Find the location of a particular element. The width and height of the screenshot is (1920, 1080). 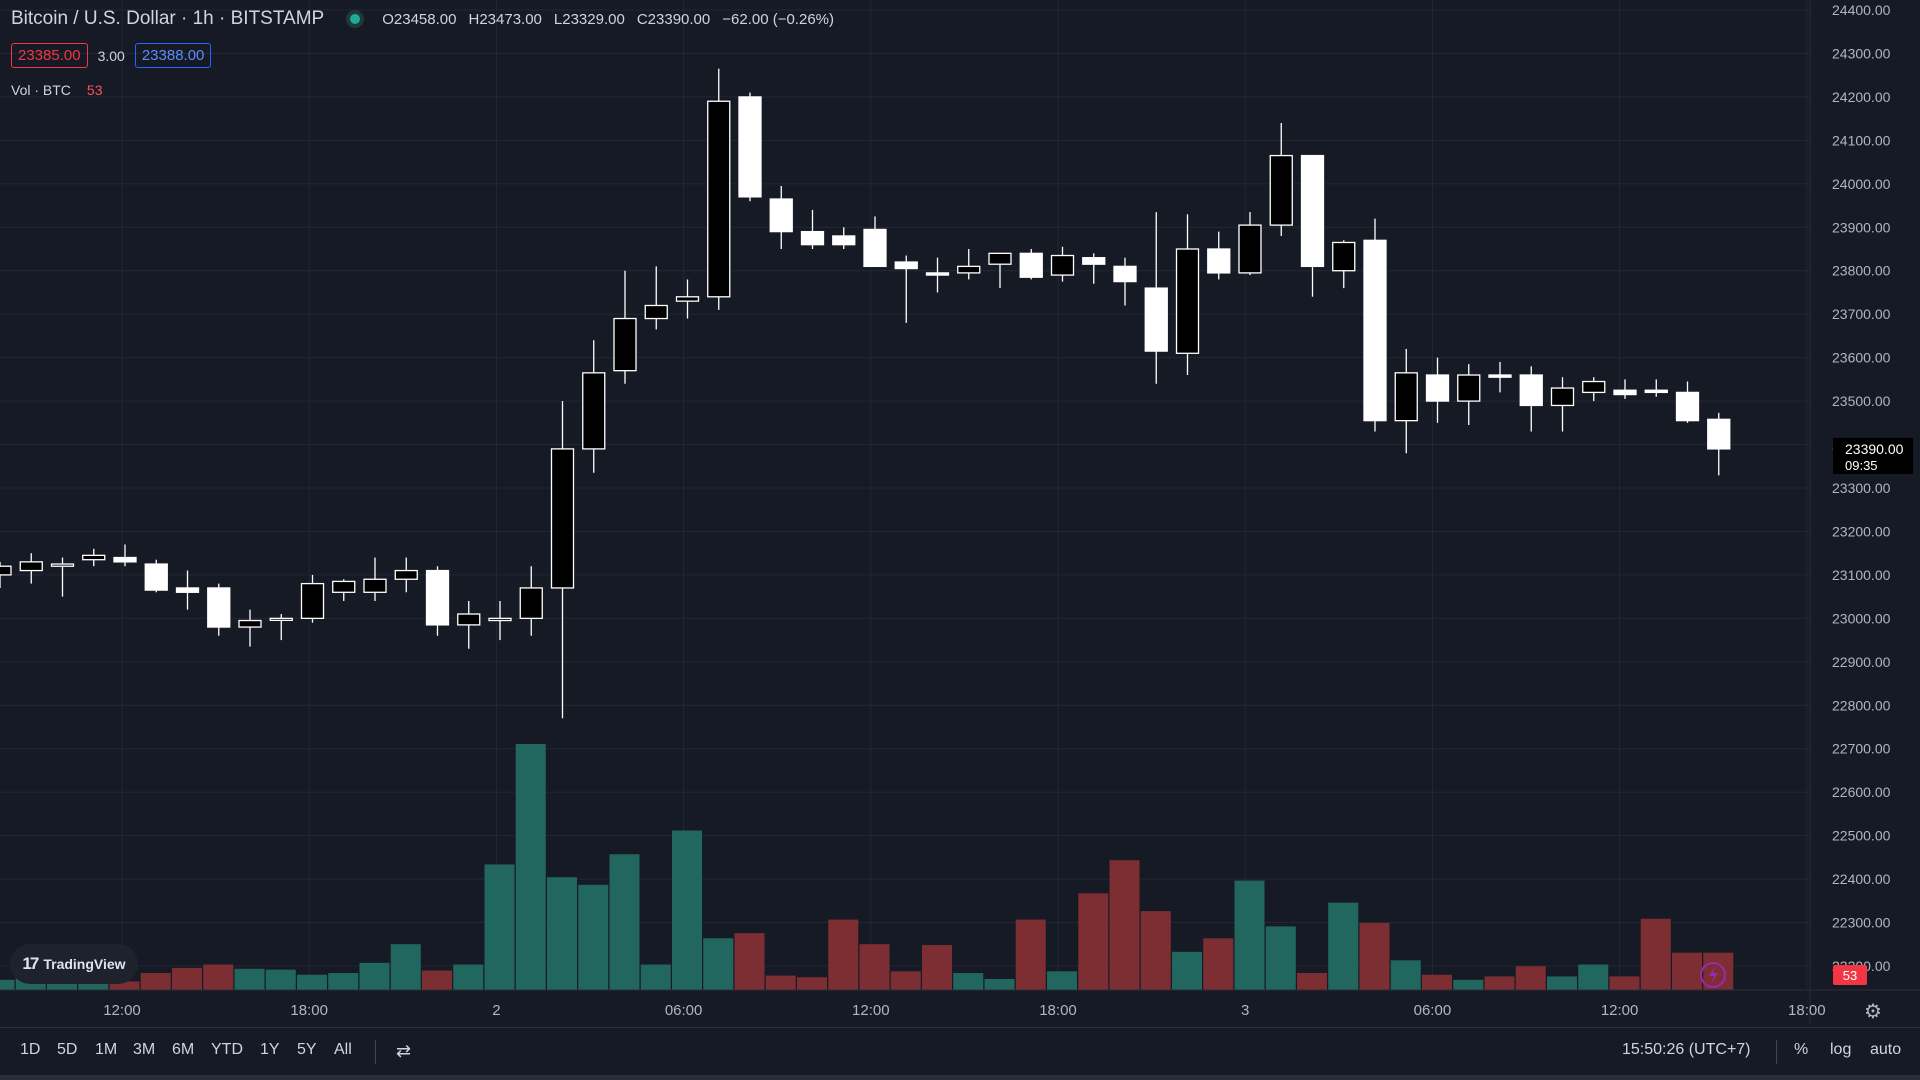

ohlc-change: −62.00 (−0.26%) is located at coordinates (778, 19).